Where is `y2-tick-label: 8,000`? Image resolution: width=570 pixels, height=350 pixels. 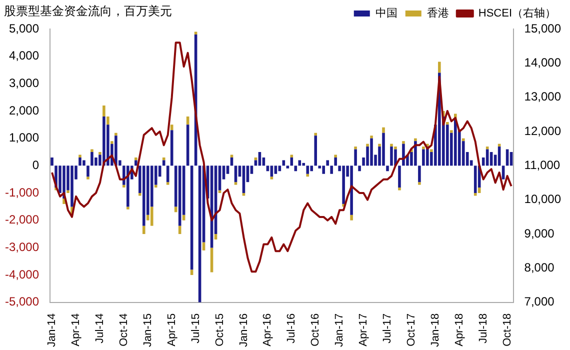 y2-tick-label: 8,000 is located at coordinates (539, 267).